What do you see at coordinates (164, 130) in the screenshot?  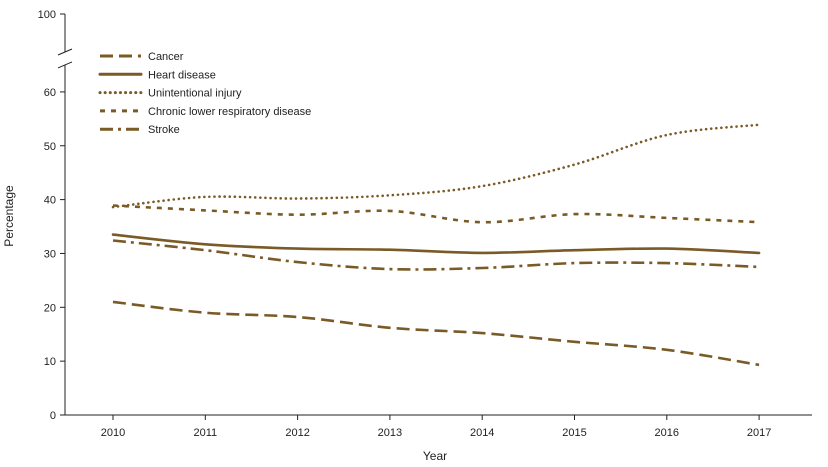 I see `legend-label-stroke: Stroke` at bounding box center [164, 130].